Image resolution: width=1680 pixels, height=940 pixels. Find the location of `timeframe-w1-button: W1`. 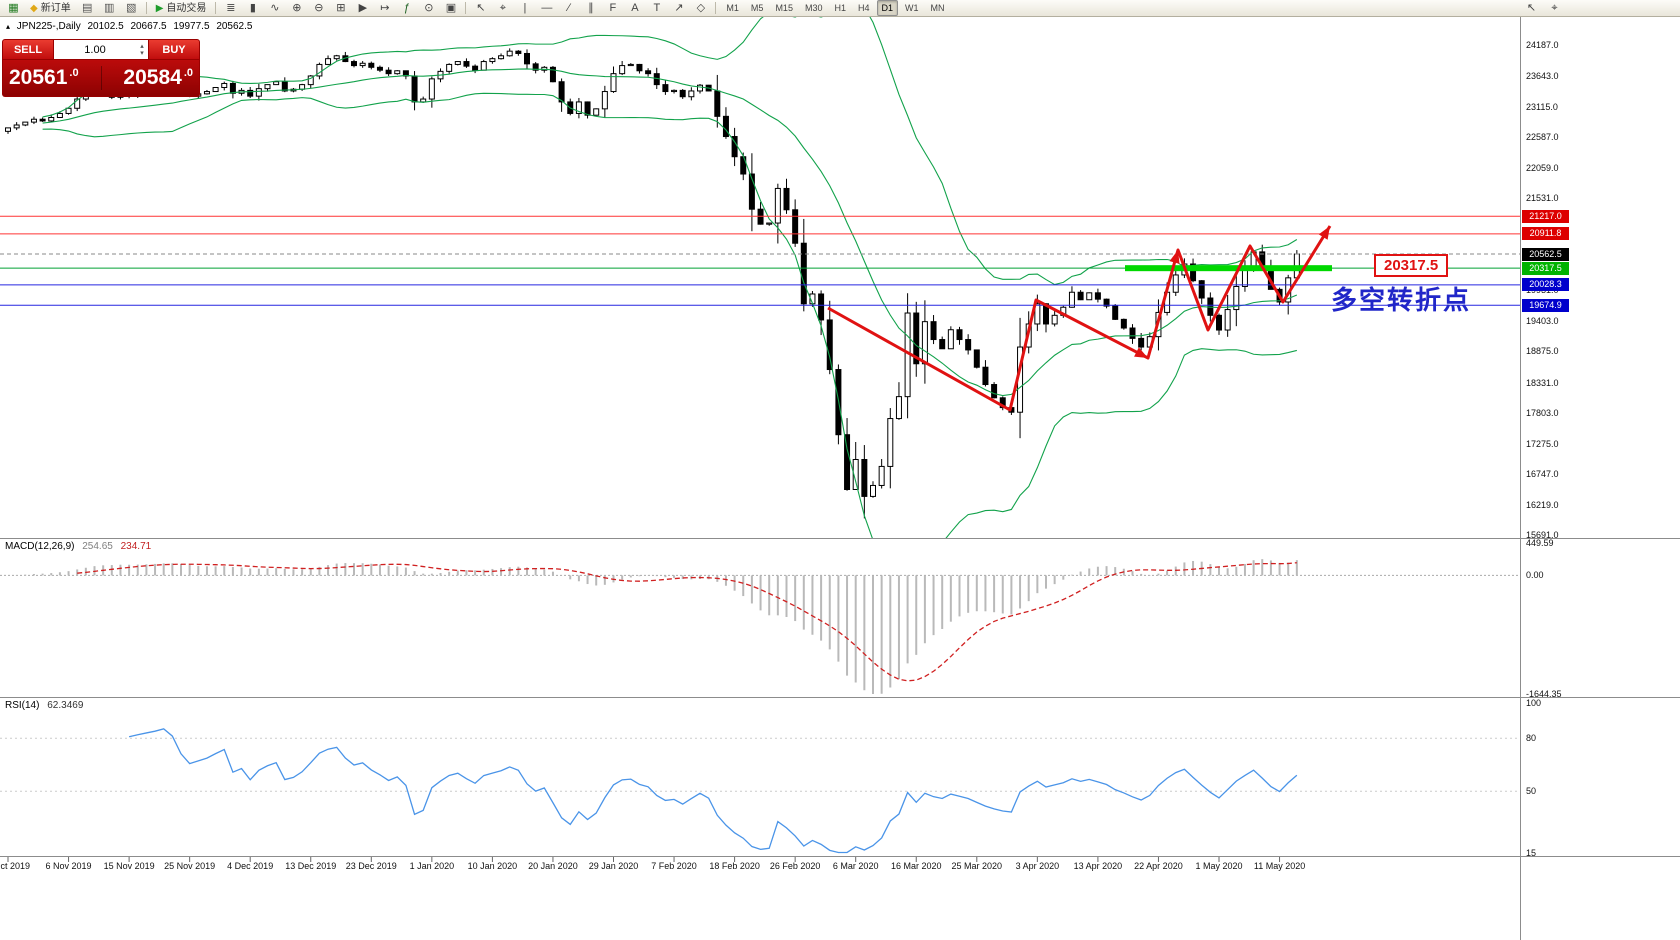

timeframe-w1-button: W1 is located at coordinates (912, 8).